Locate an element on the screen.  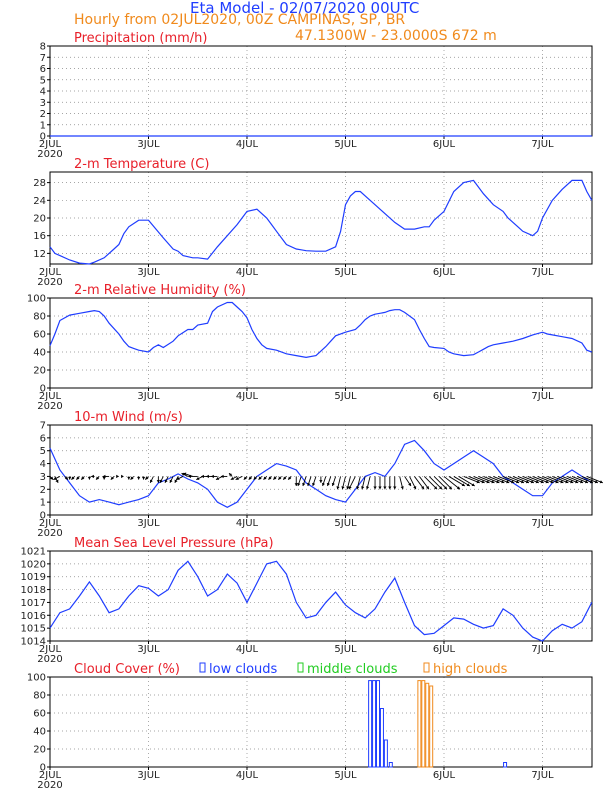
x-tick-year: 2020 is located at coordinates (49, 533).